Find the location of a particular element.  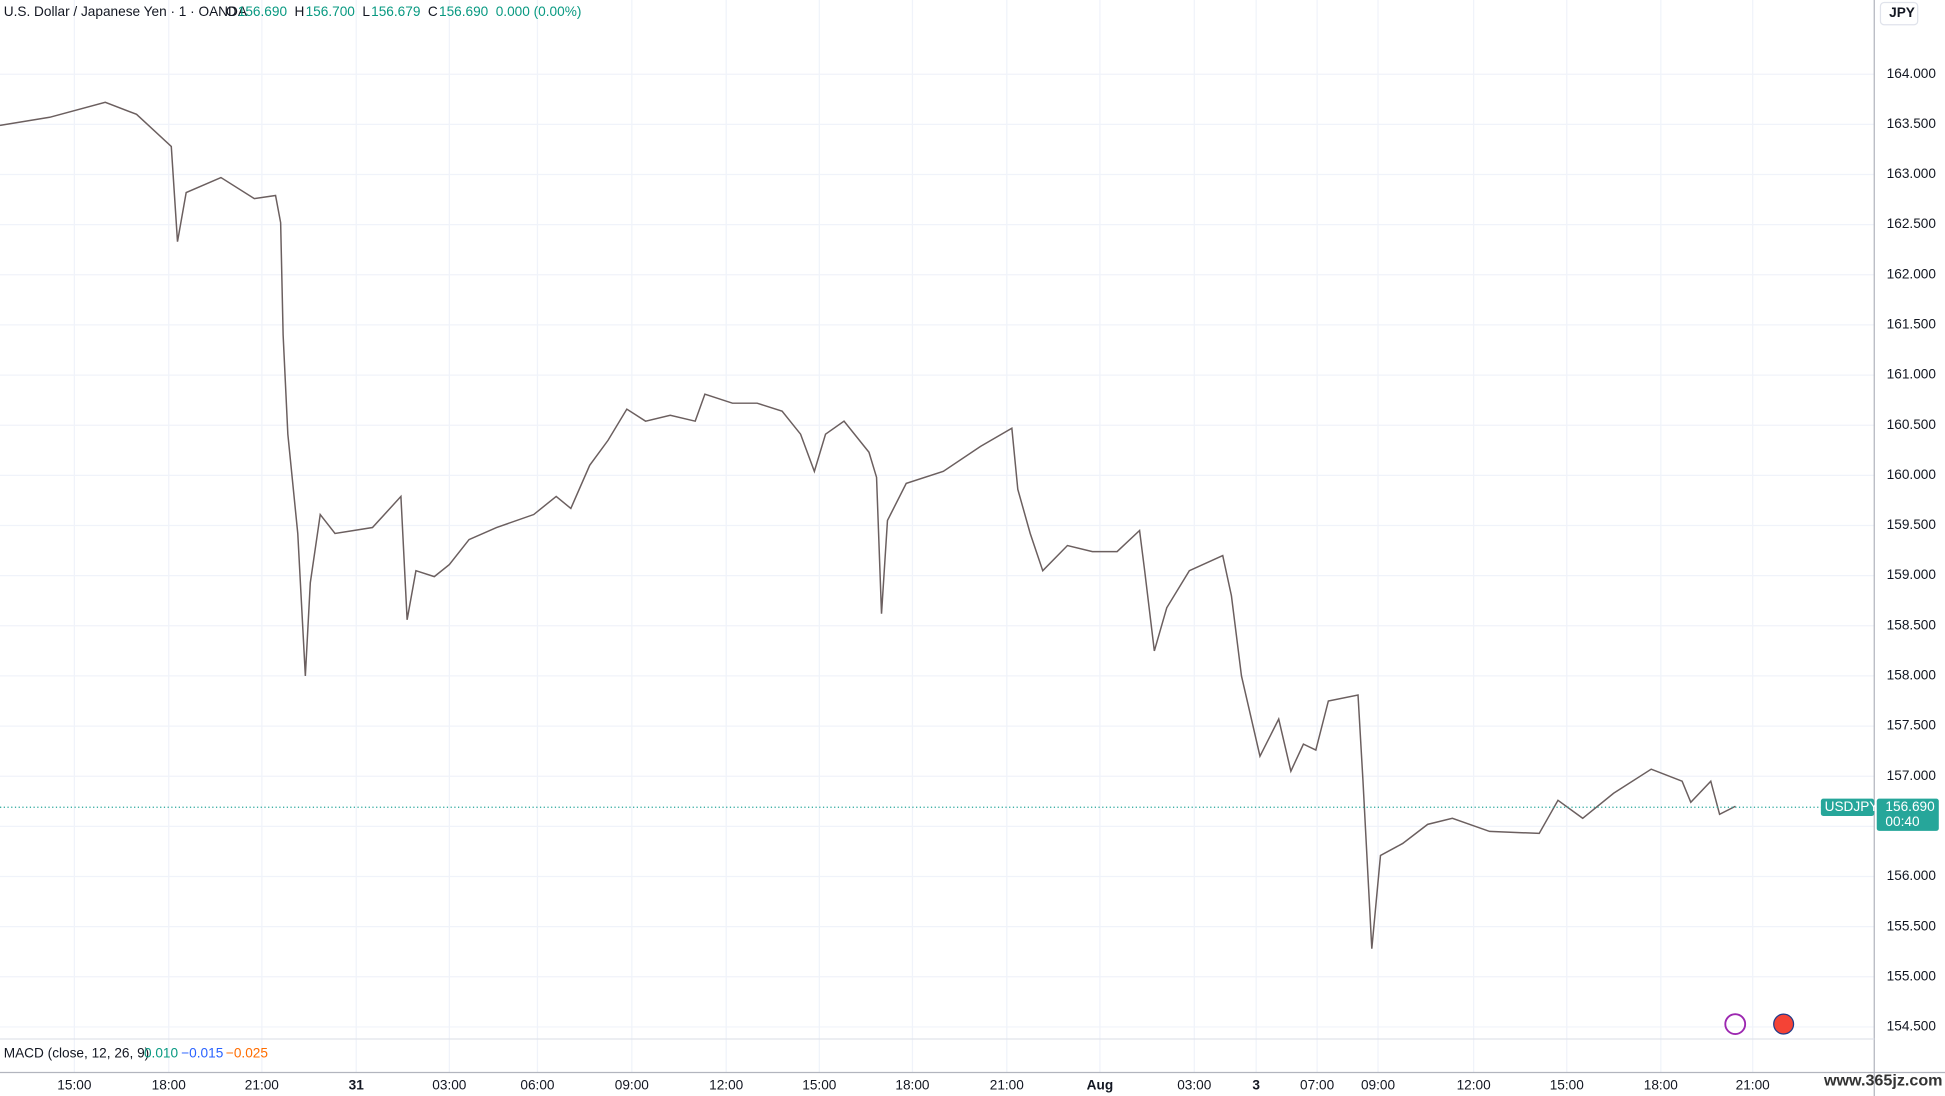

x-tick-label: 3 is located at coordinates (1256, 1085).